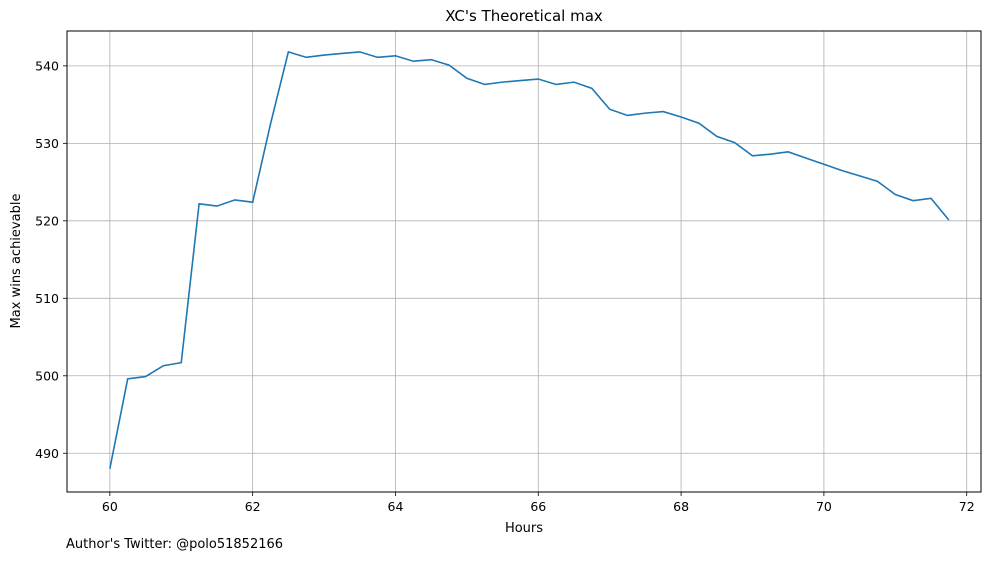 The width and height of the screenshot is (1005, 562). Describe the element at coordinates (47, 143) in the screenshot. I see `y-tick-label: 530` at that location.